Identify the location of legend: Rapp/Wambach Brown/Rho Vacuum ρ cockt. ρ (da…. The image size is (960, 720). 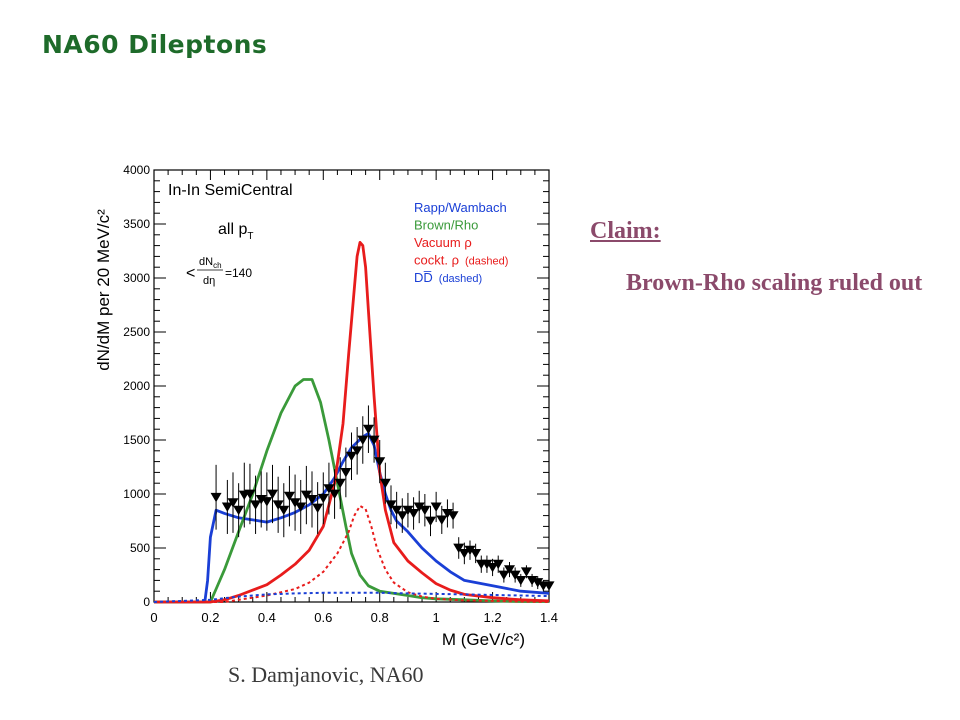
(461, 242).